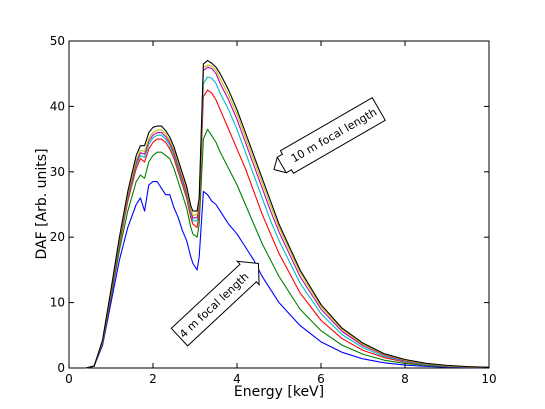 The width and height of the screenshot is (545, 409). I want to click on x-tick-label: 2, so click(153, 379).